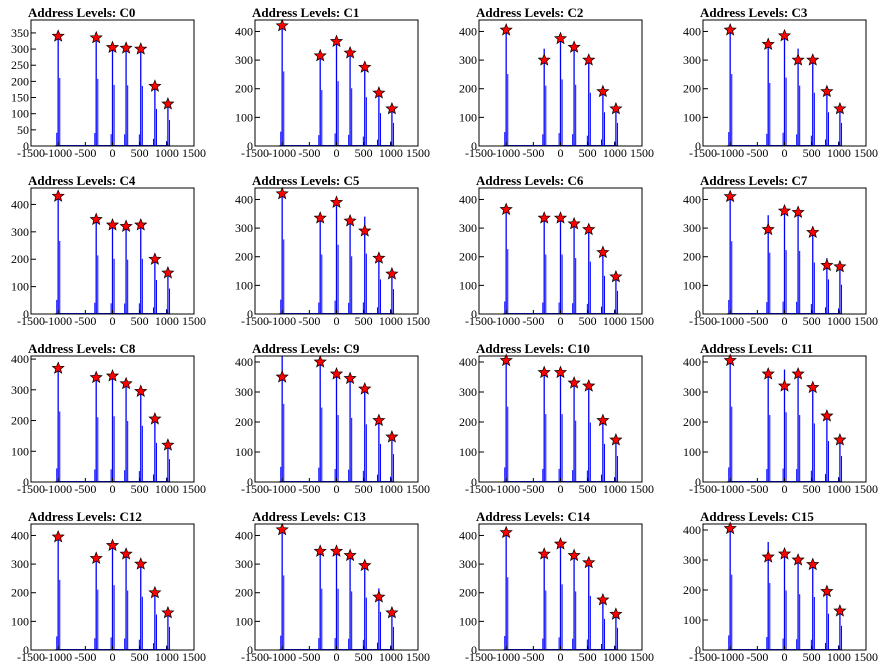  What do you see at coordinates (82, 12) in the screenshot?
I see `chart-title: Address Levels: C0` at bounding box center [82, 12].